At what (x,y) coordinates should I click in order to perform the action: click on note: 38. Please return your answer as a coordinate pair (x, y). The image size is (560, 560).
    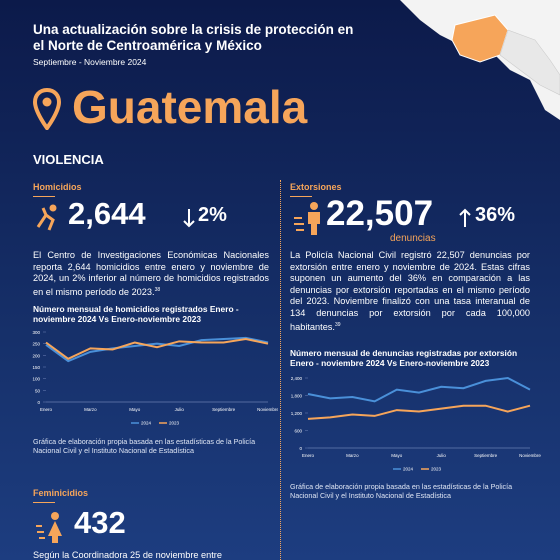
    Looking at the image, I should click on (157, 289).